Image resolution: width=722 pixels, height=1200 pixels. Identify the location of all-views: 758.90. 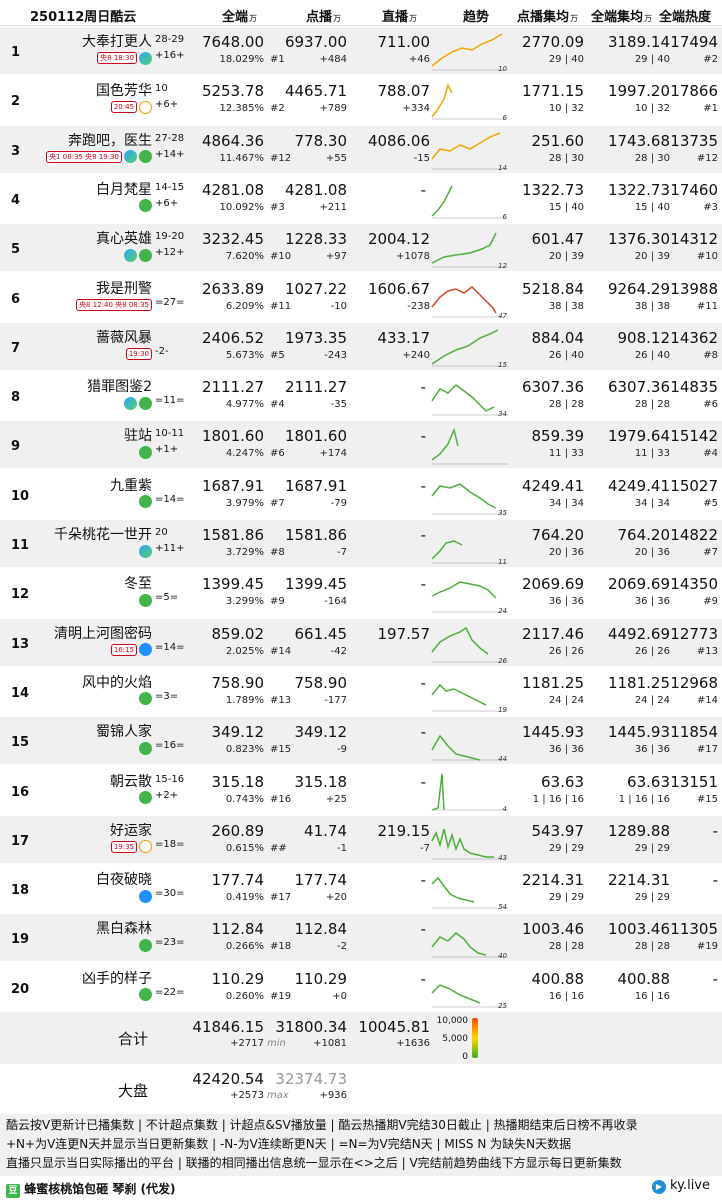
(238, 682).